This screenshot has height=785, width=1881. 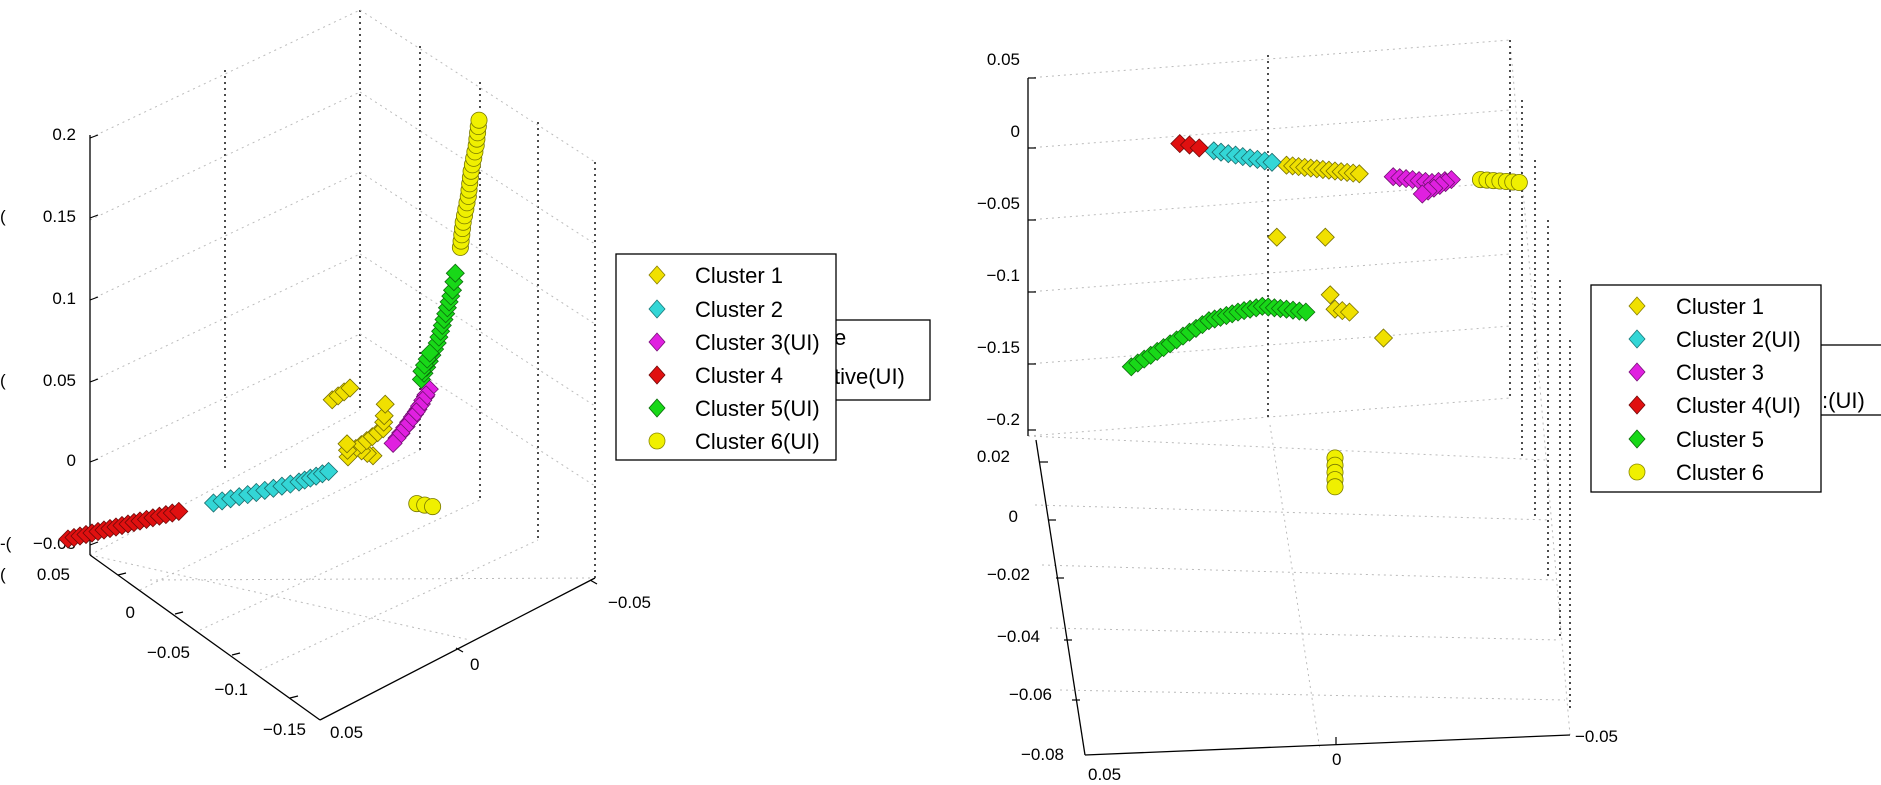 What do you see at coordinates (998, 203) in the screenshot?
I see `z-tick-label: −0.05` at bounding box center [998, 203].